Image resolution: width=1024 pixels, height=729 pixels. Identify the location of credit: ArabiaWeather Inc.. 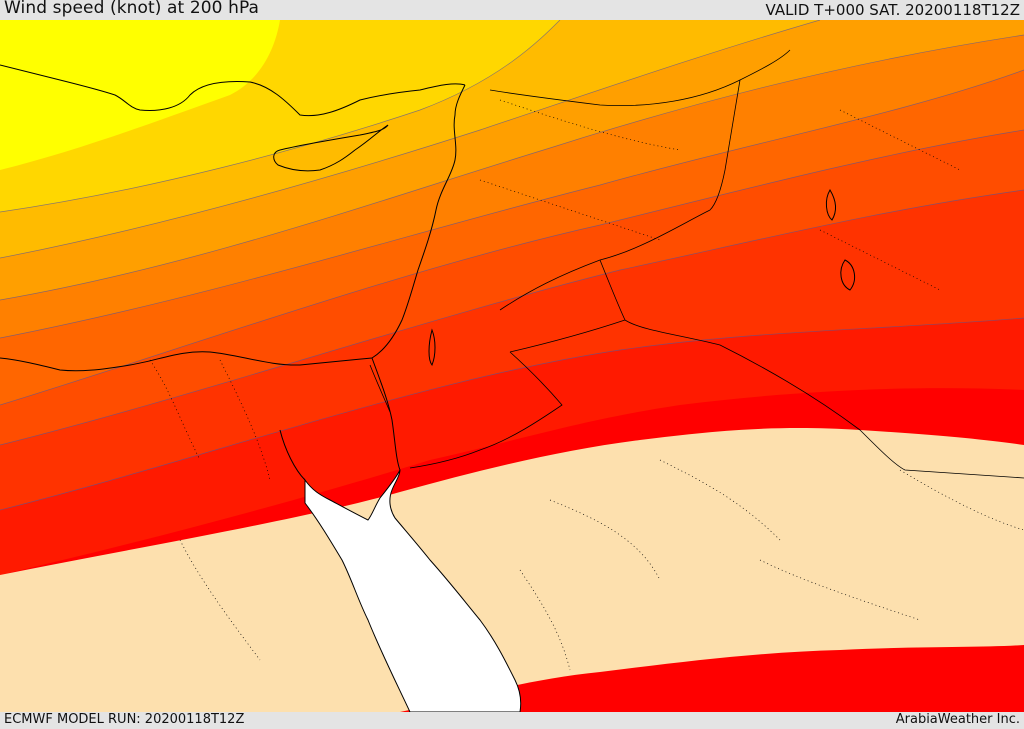
(957, 719).